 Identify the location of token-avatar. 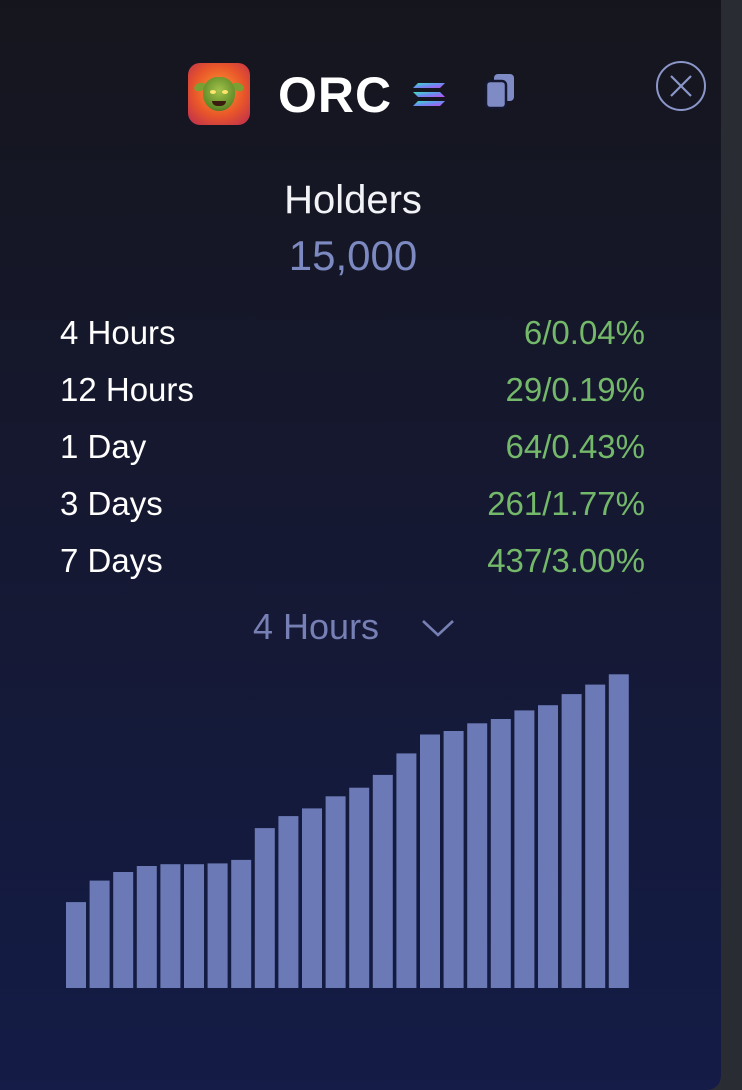
(219, 94).